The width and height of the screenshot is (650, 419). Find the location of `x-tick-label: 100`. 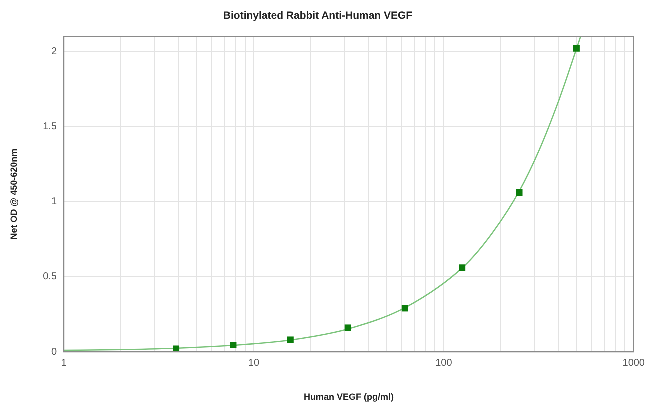

x-tick-label: 100 is located at coordinates (444, 363).